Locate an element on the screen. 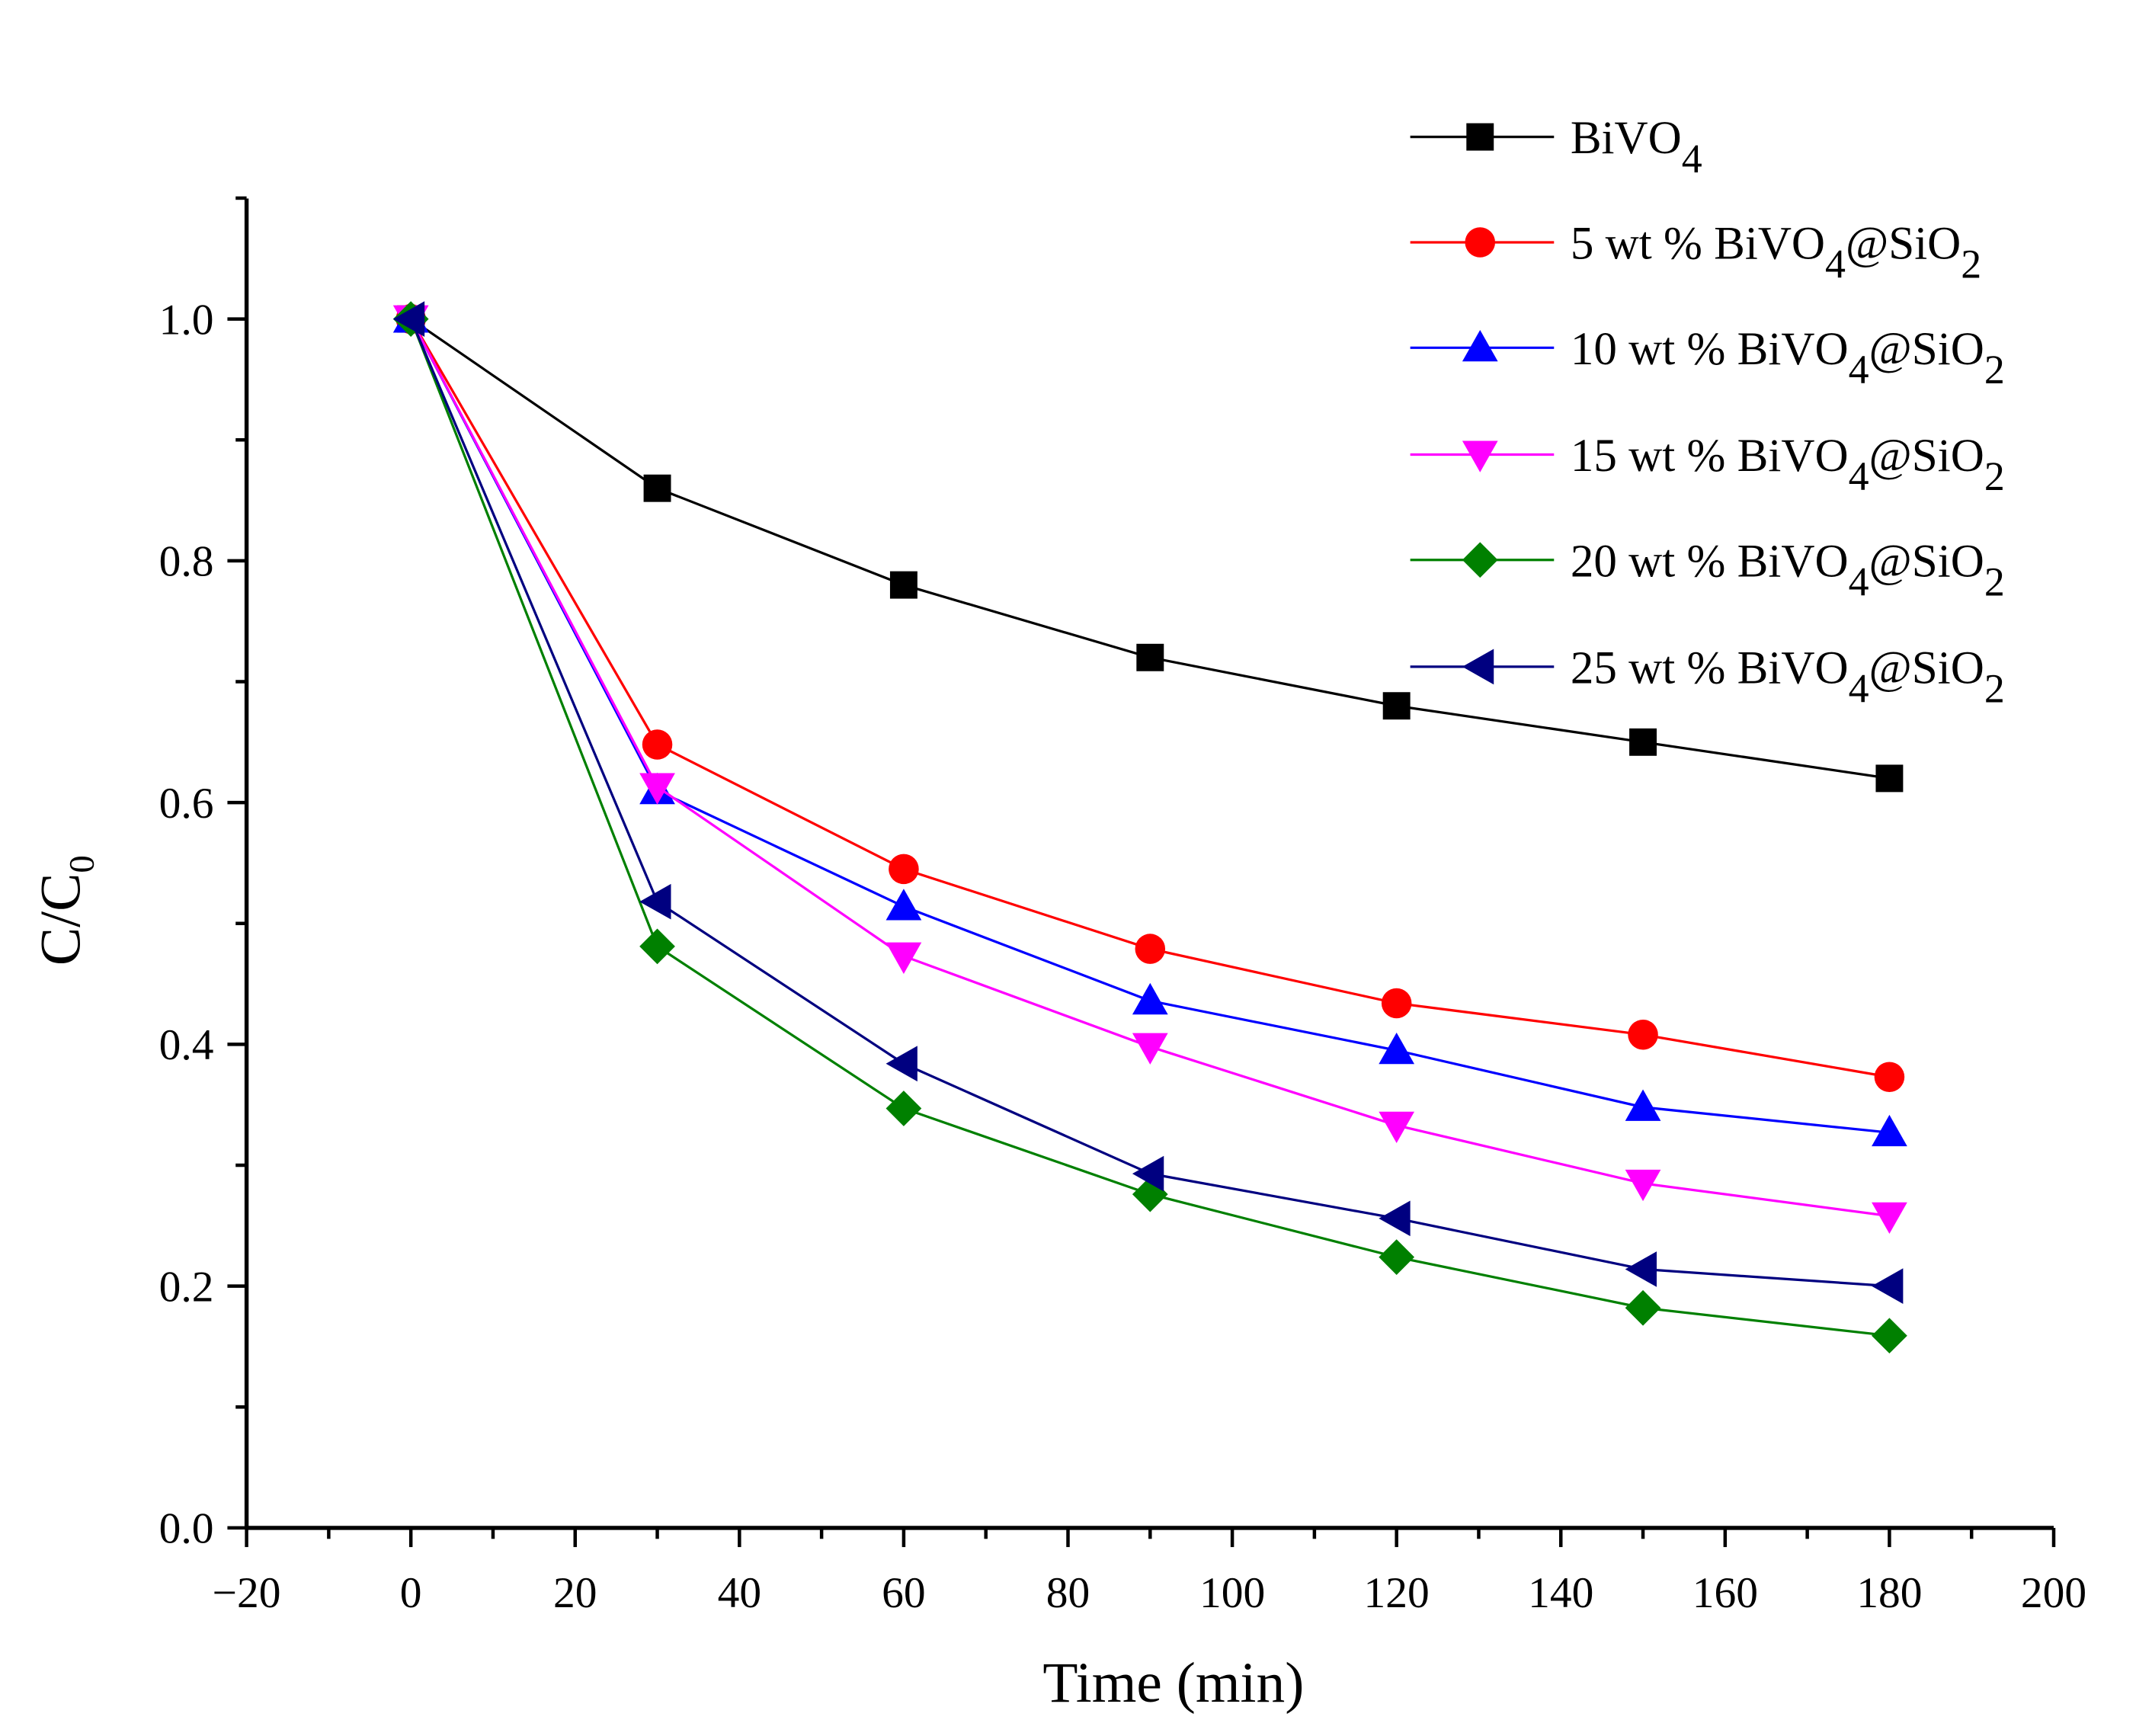  x-tick-label: 60 is located at coordinates (903, 1593).